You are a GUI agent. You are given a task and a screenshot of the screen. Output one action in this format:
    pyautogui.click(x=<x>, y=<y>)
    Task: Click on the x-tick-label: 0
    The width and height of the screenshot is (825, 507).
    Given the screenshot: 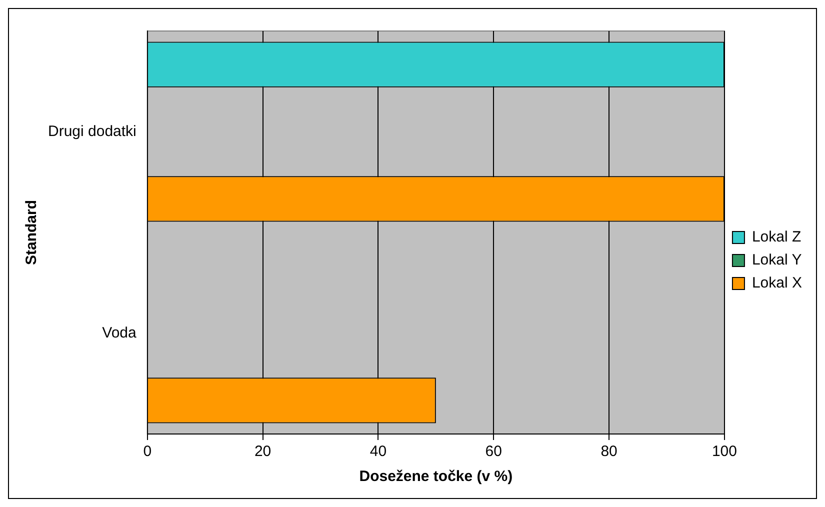 What is the action you would take?
    pyautogui.click(x=147, y=451)
    